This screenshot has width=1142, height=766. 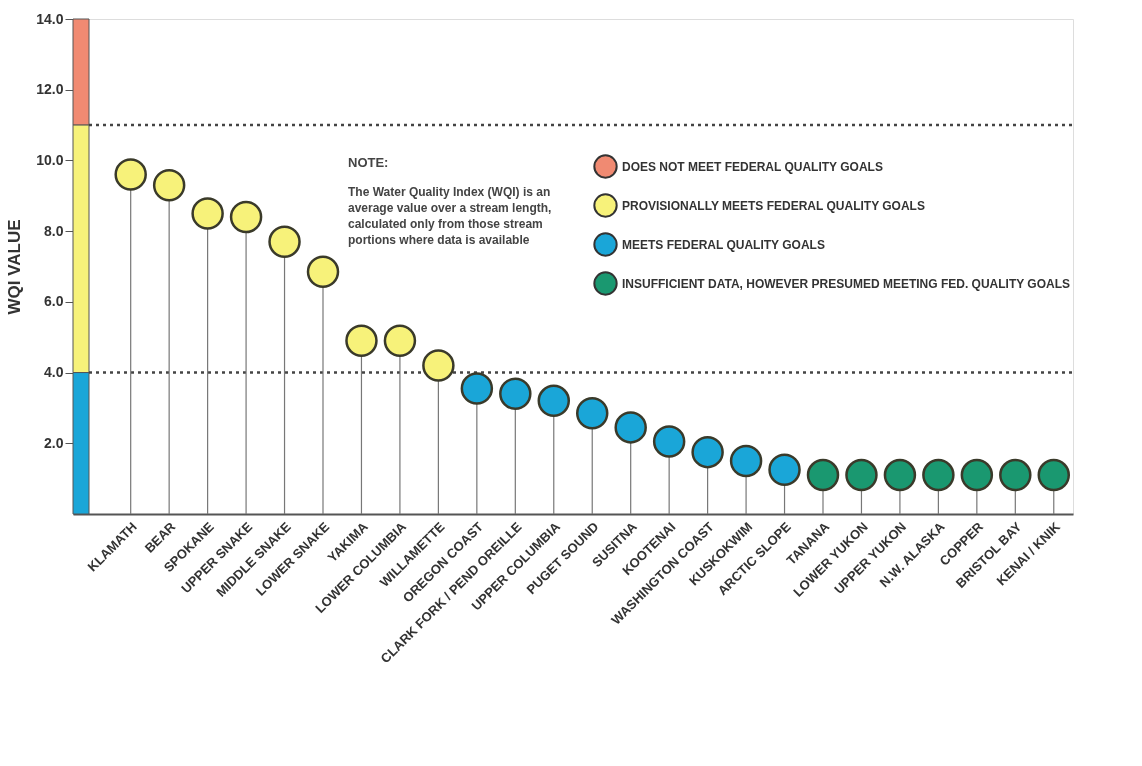 I want to click on y-axis-title: WQI VALUE, so click(x=15, y=267).